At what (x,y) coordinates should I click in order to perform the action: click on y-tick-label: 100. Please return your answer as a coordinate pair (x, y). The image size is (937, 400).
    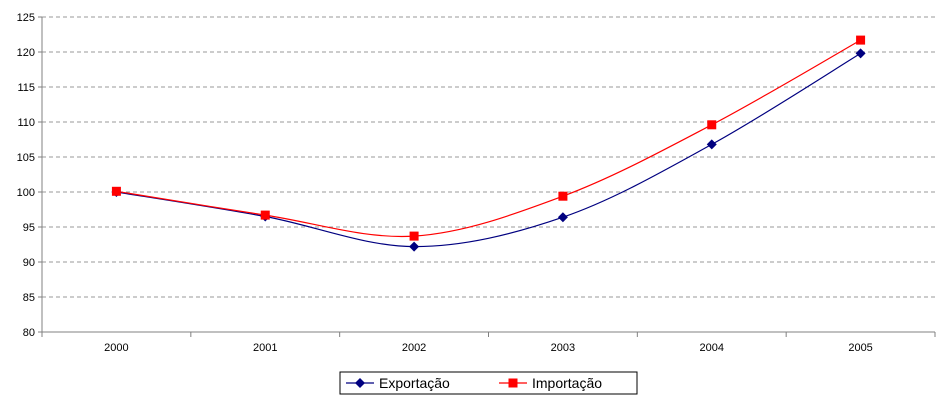
    Looking at the image, I should click on (26, 193).